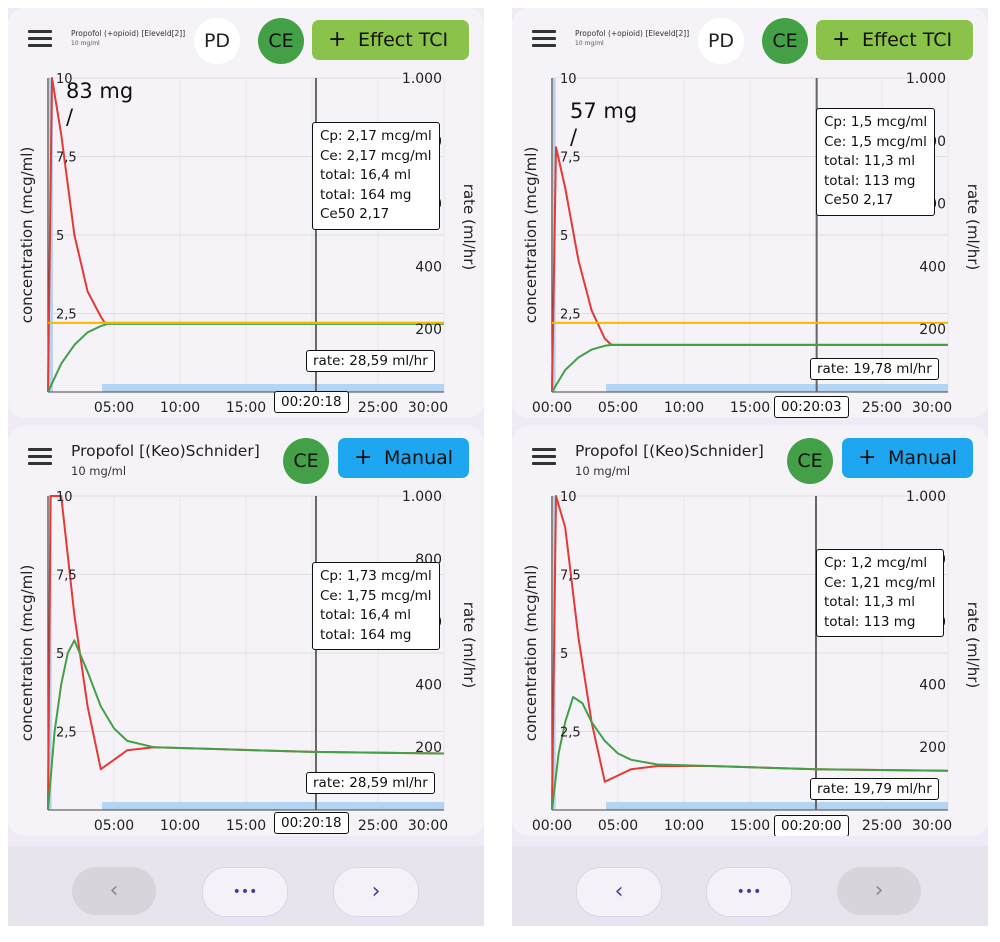 This screenshot has height=942, width=1000. What do you see at coordinates (859, 200) in the screenshot?
I see `ce50-value: Ce50 2,17` at bounding box center [859, 200].